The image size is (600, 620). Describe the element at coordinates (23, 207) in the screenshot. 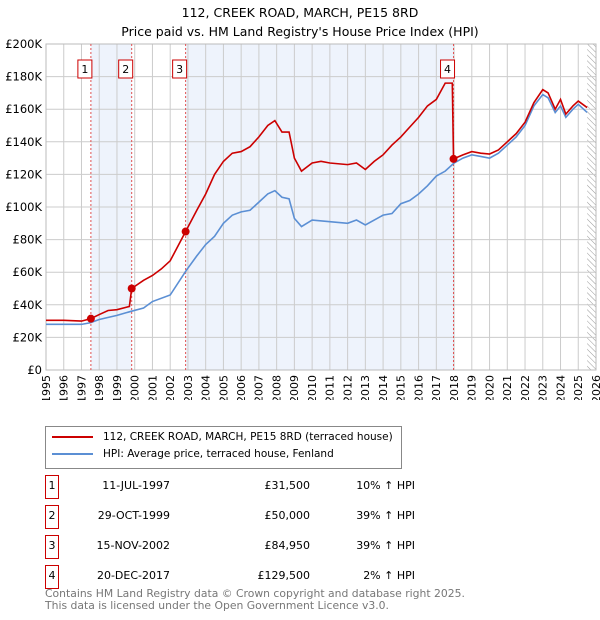

I see `y-tick-label: £100K` at that location.